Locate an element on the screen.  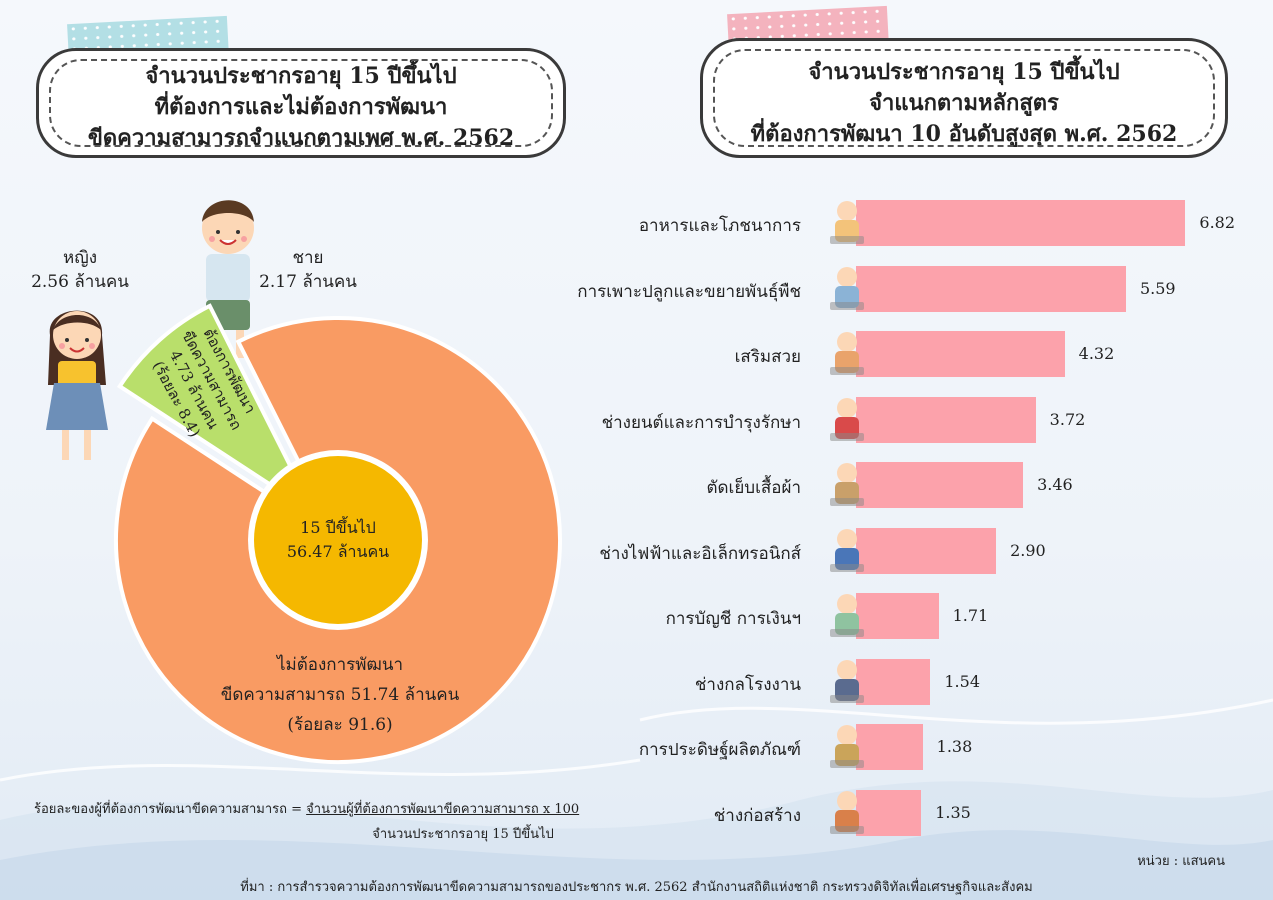
left-title-line-3: ขีดความสามารถจำแนกตามเพศ พ.ศ. 2562 is located at coordinates (301, 138).